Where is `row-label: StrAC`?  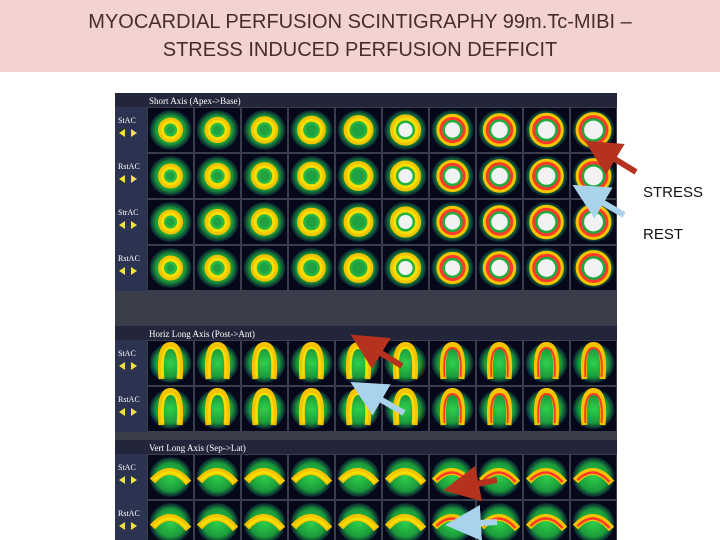
row-label: StrAC is located at coordinates (128, 212).